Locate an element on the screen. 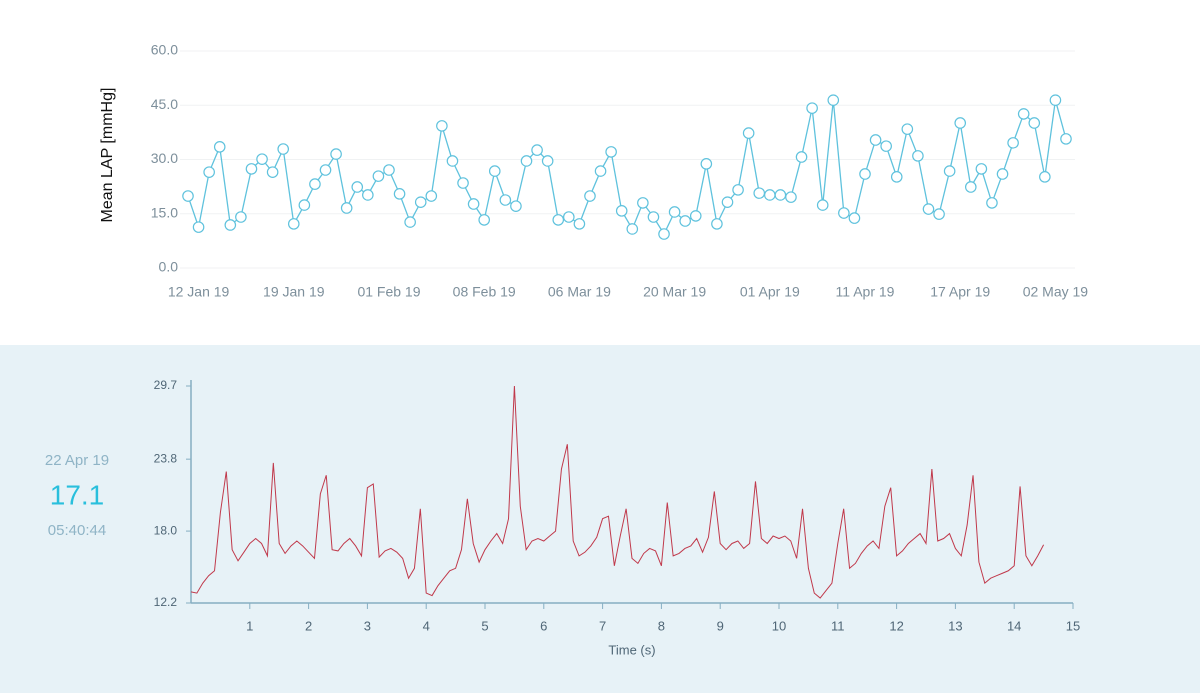  x-tick-label: 02 May 19 is located at coordinates (1056, 292).